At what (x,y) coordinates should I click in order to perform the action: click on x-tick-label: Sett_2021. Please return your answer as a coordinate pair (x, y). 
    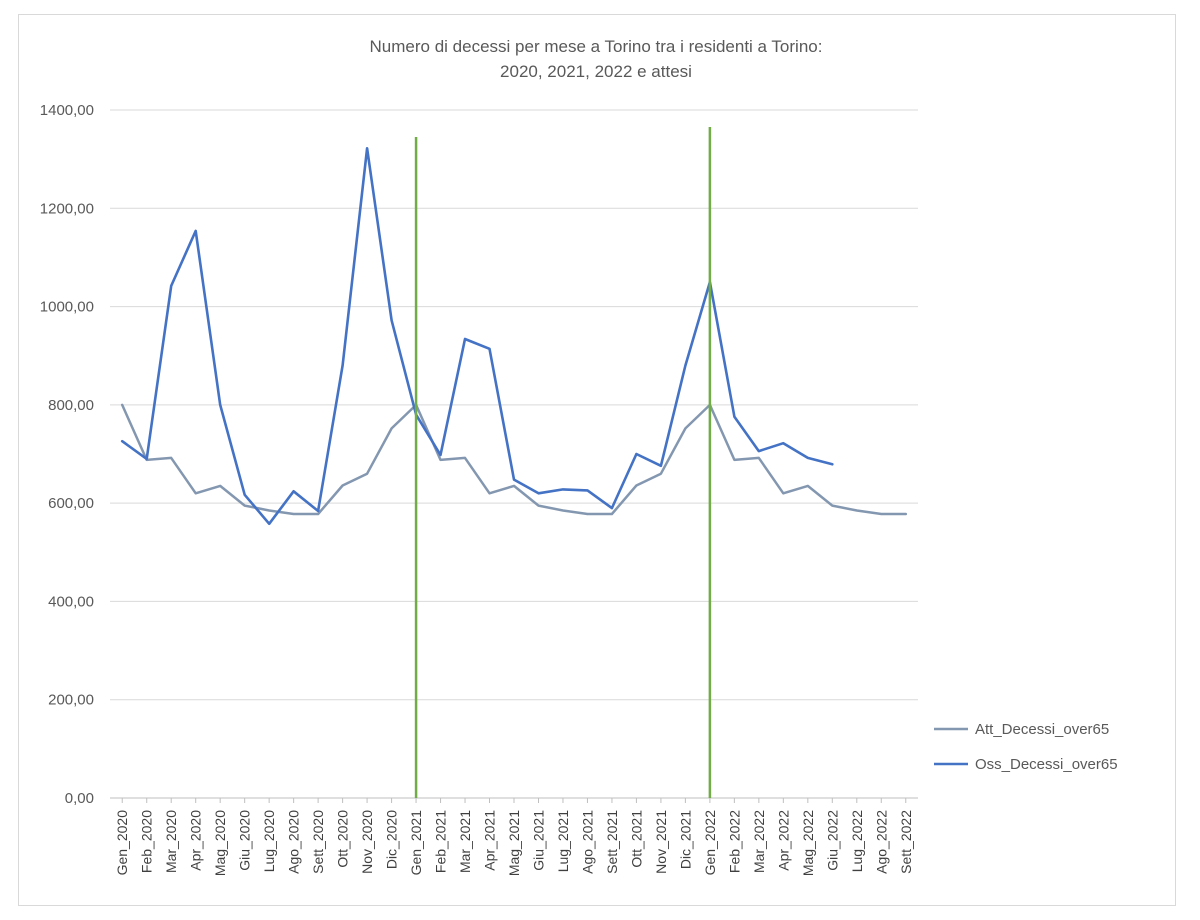
    Looking at the image, I should click on (612, 842).